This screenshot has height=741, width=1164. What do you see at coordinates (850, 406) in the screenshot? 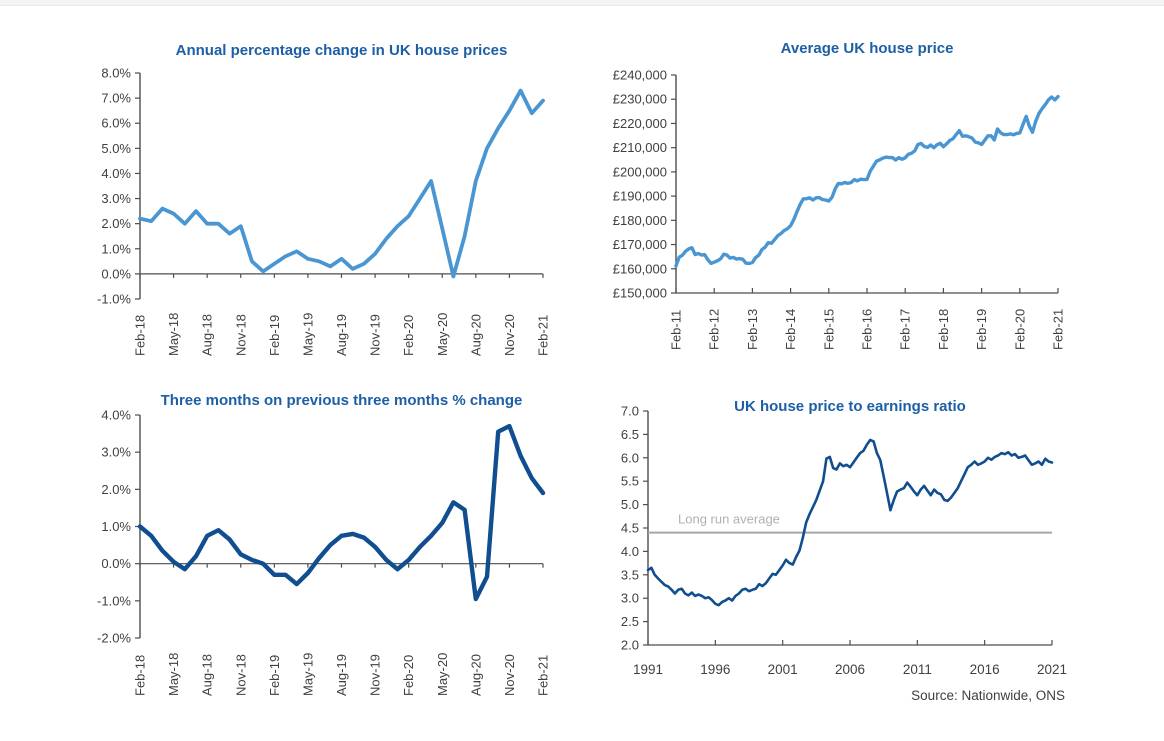
I see `chart-title: UK house price to earnings ratio` at bounding box center [850, 406].